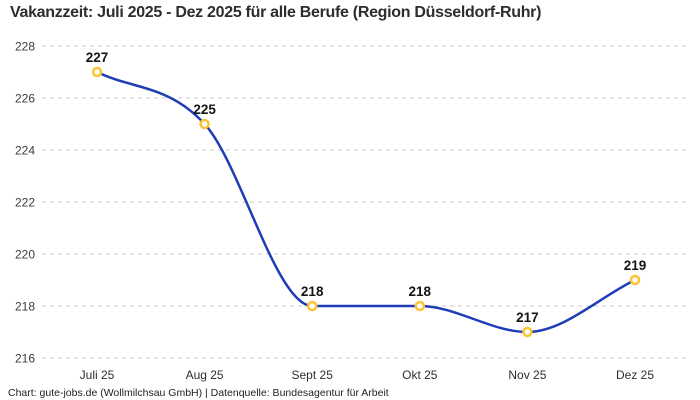 The width and height of the screenshot is (700, 400). Describe the element at coordinates (25, 203) in the screenshot. I see `y-tick-label: 222` at that location.